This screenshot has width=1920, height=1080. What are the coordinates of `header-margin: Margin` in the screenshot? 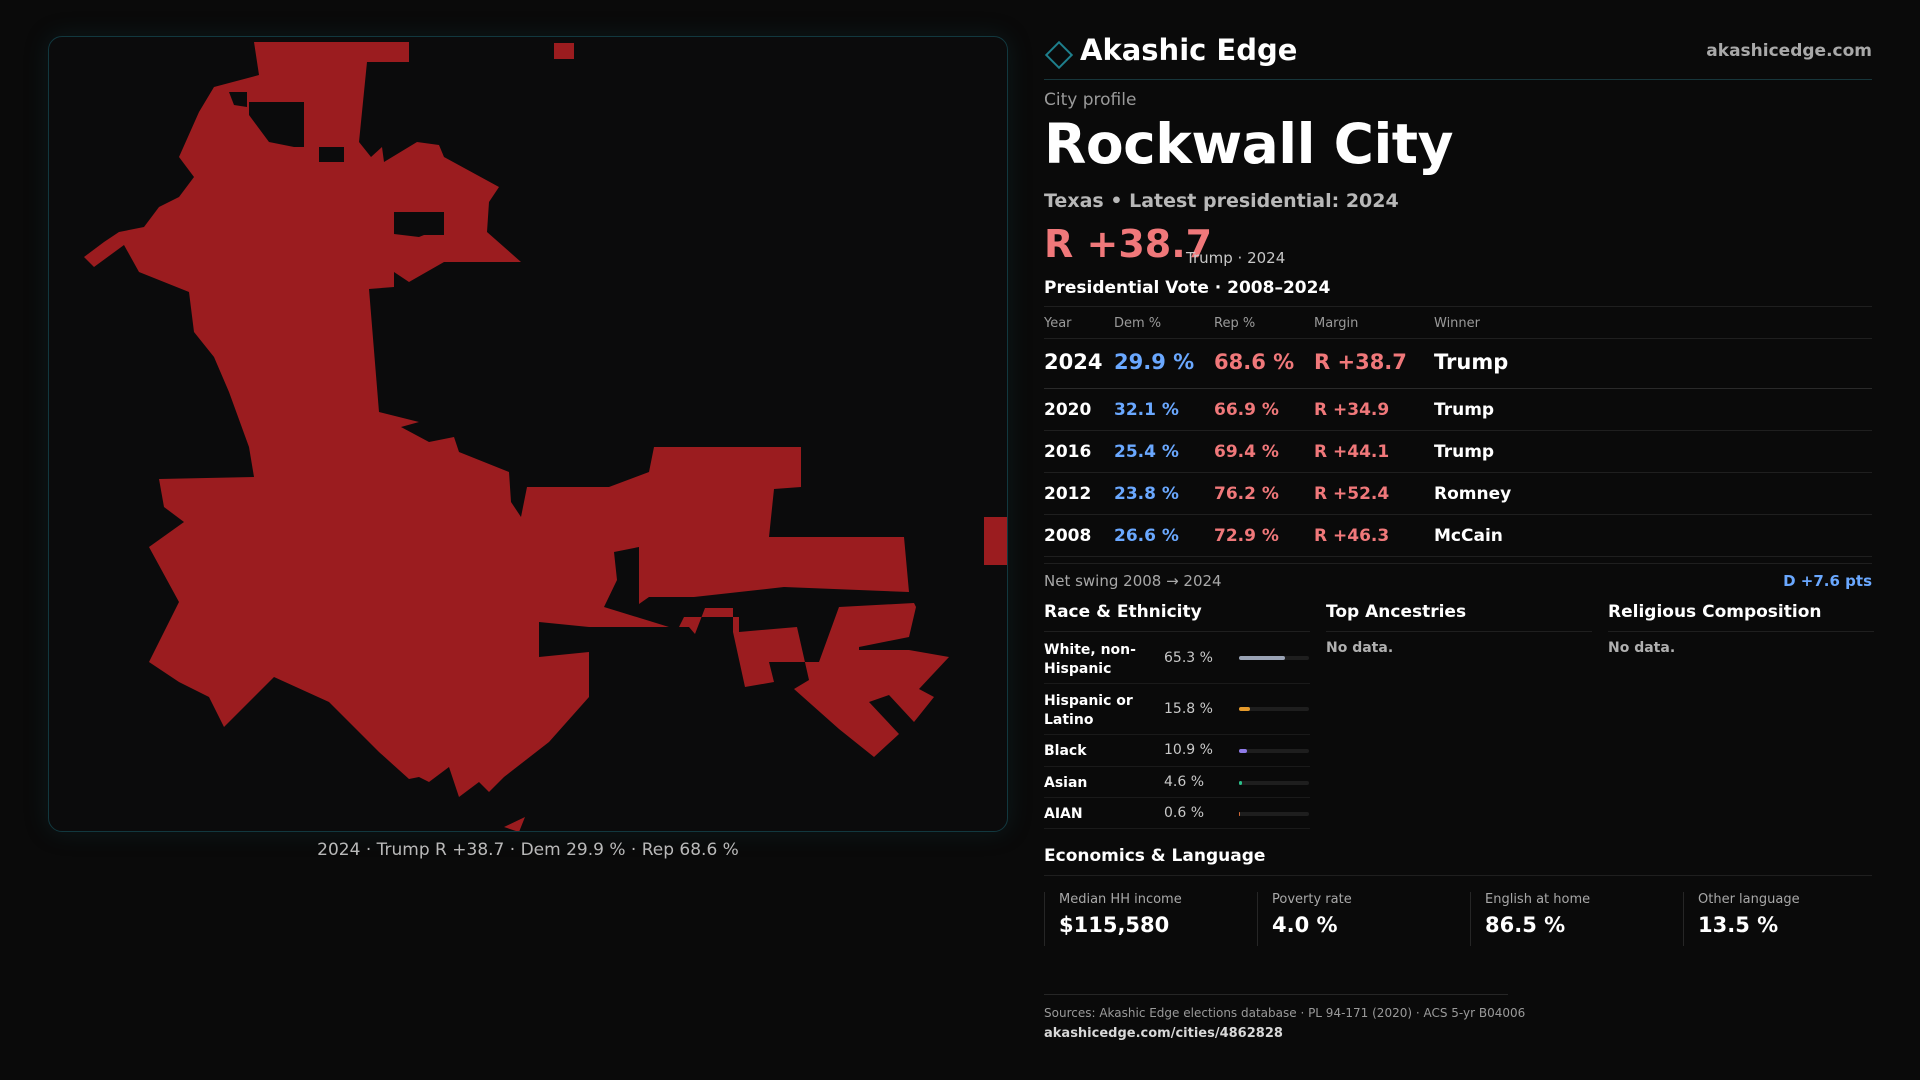 It's located at (1336, 323).